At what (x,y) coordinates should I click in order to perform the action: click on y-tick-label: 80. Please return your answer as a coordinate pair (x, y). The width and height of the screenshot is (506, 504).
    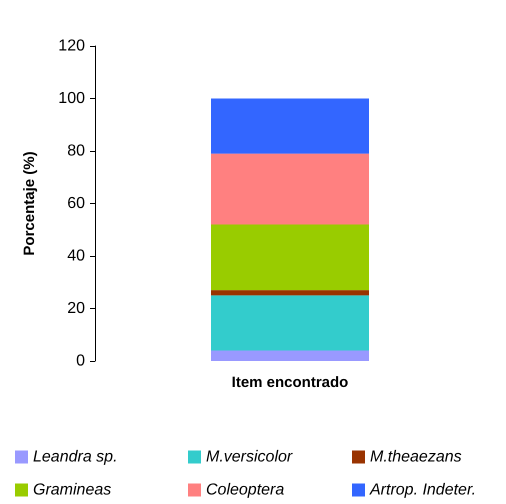
    Looking at the image, I should click on (76, 151).